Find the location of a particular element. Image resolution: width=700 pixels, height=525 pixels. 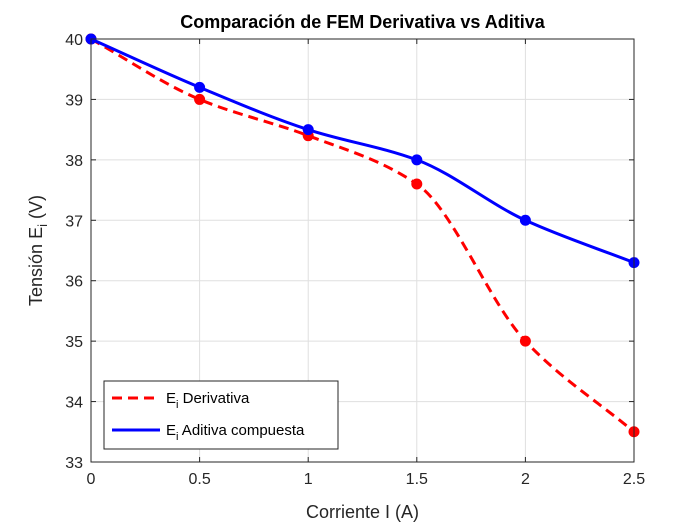

y-axis-label: Tensión Ei (V) is located at coordinates (38, 250).